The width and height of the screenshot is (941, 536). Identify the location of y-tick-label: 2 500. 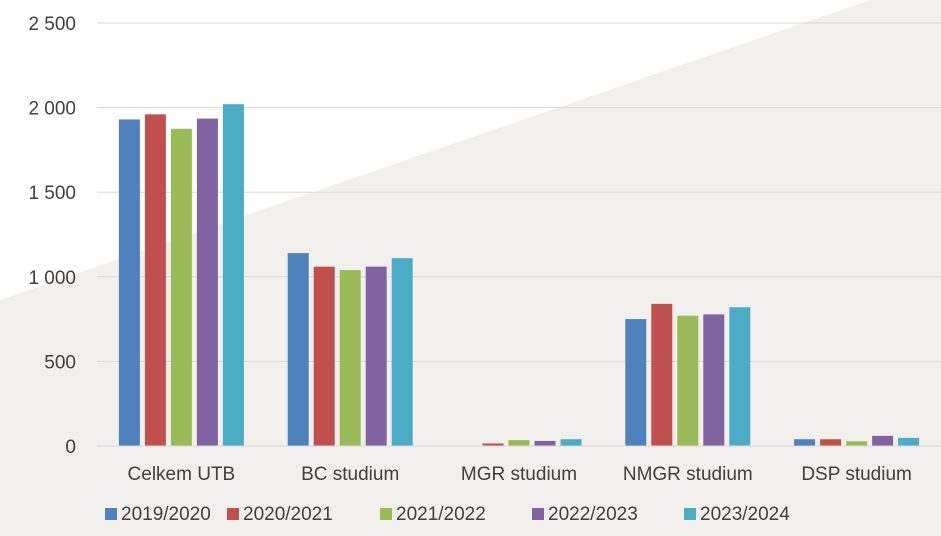
(52, 24).